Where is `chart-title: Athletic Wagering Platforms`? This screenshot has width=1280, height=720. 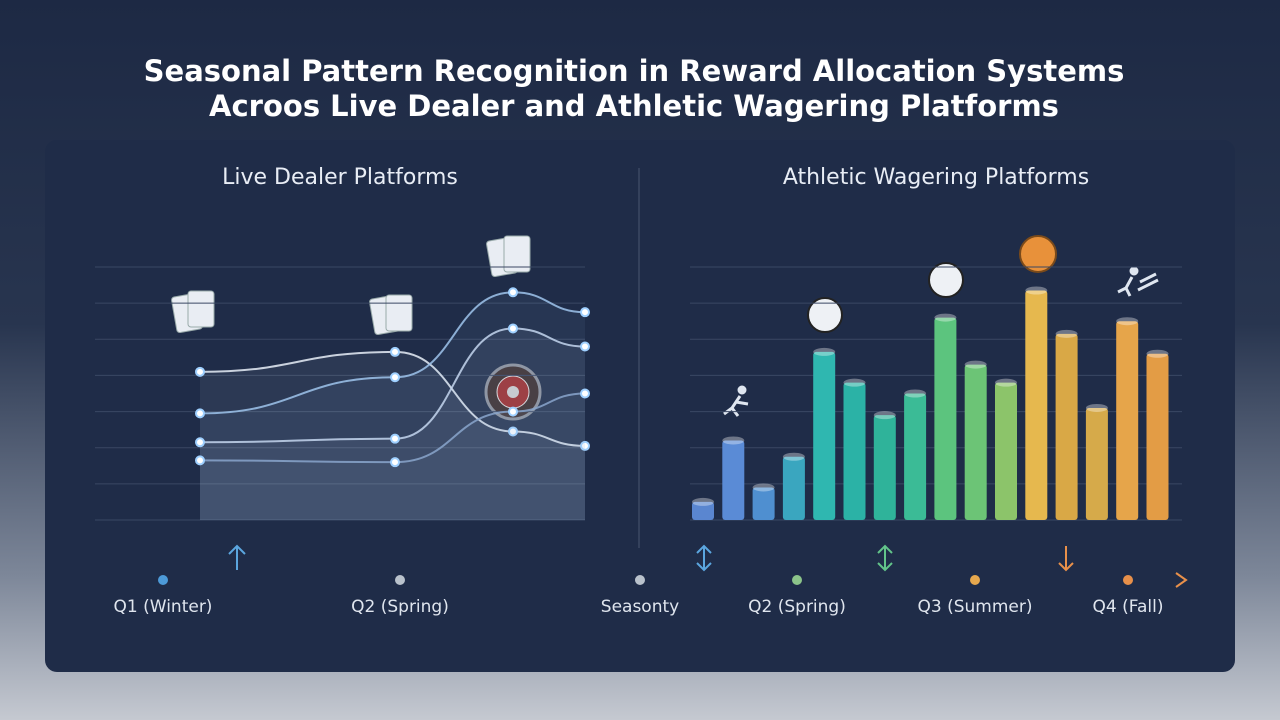 chart-title: Athletic Wagering Platforms is located at coordinates (936, 177).